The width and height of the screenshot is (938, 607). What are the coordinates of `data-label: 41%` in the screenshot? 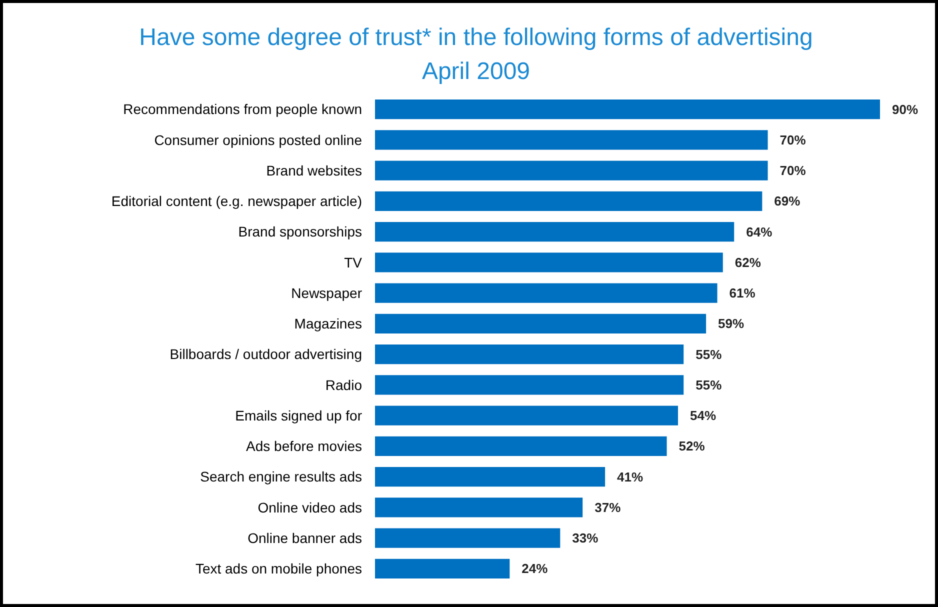 It's located at (630, 476).